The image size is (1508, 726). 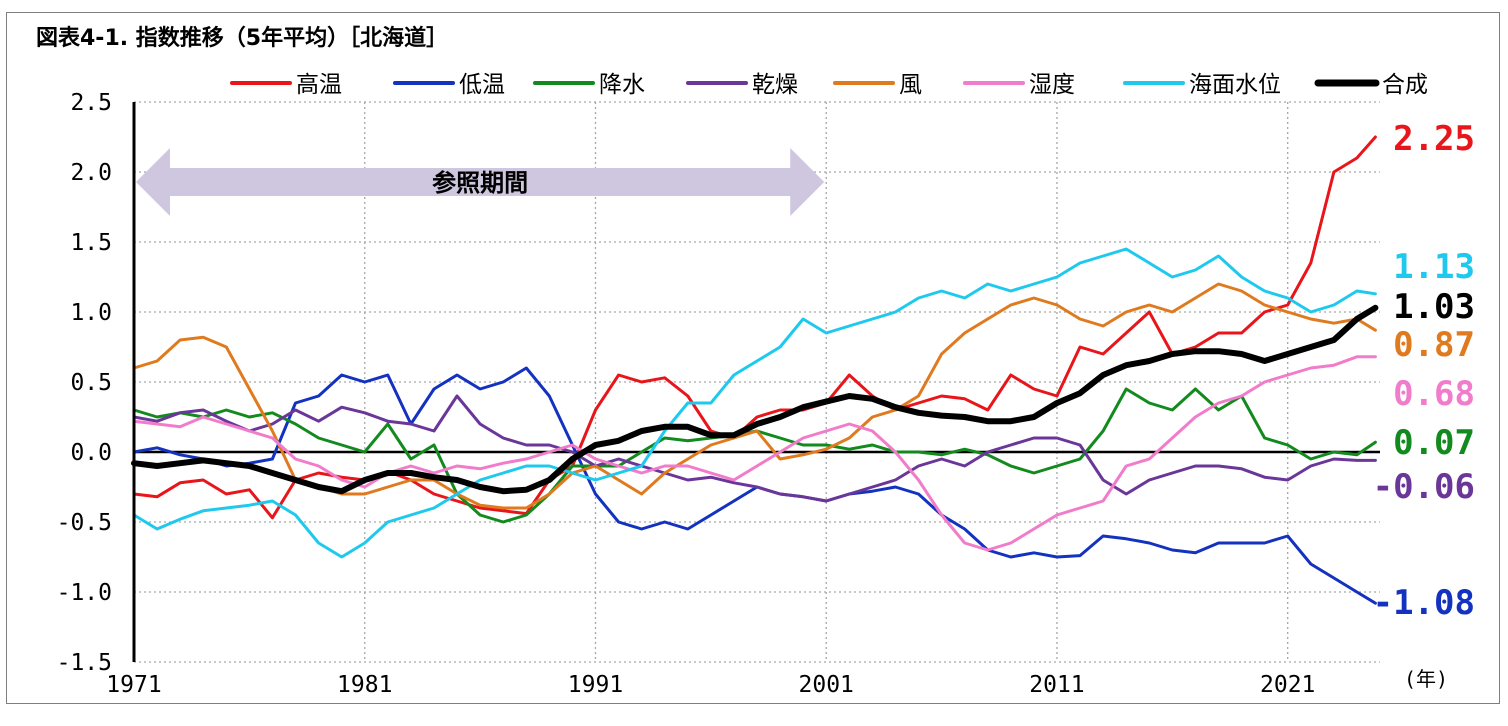 What do you see at coordinates (84, 593) in the screenshot?
I see `y-tick-label: -1.0` at bounding box center [84, 593].